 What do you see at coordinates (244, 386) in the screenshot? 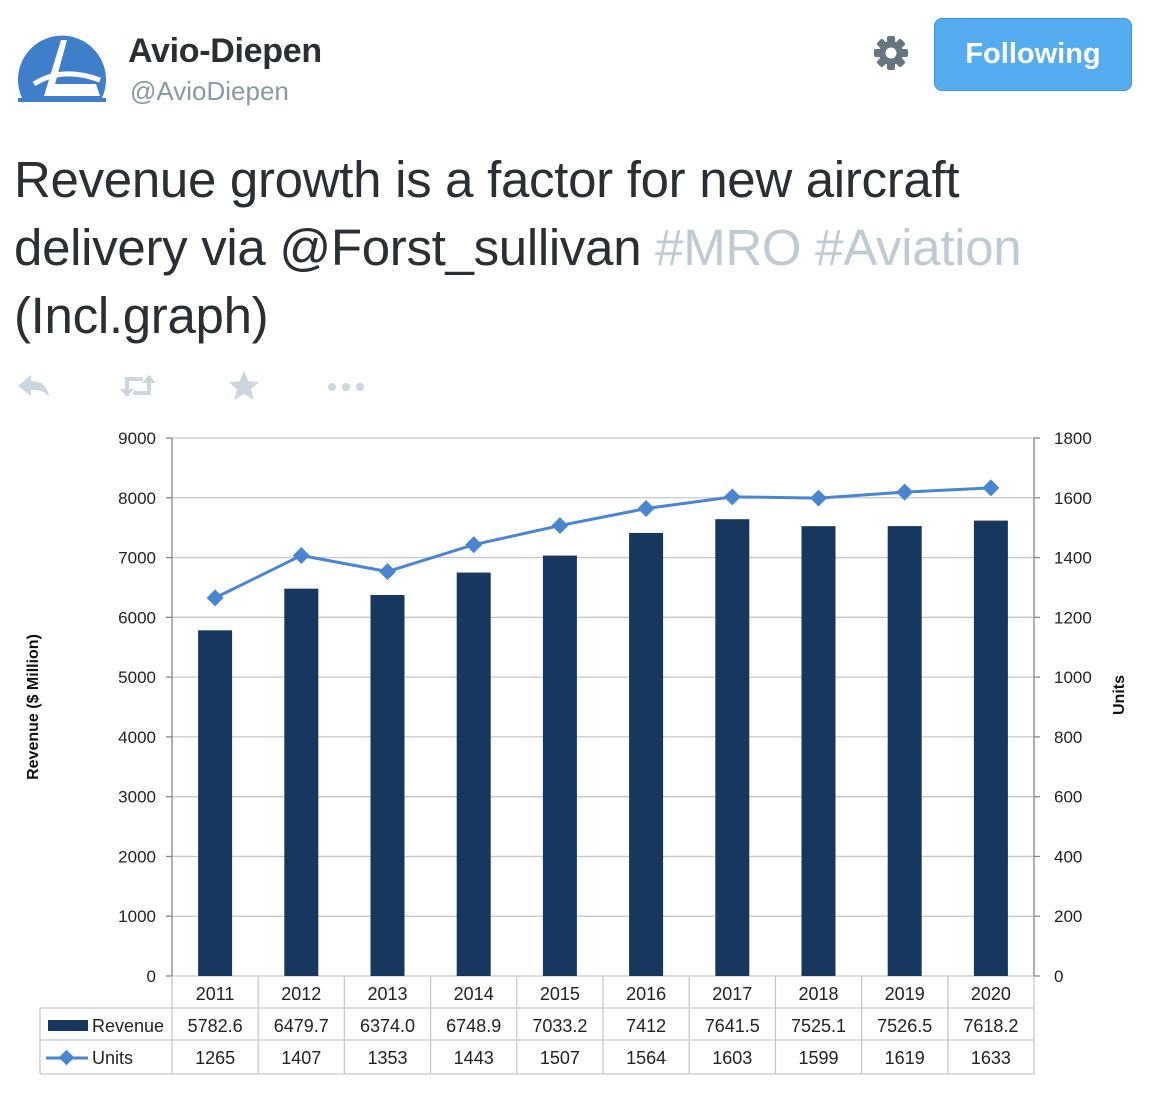
I see `star-icon` at bounding box center [244, 386].